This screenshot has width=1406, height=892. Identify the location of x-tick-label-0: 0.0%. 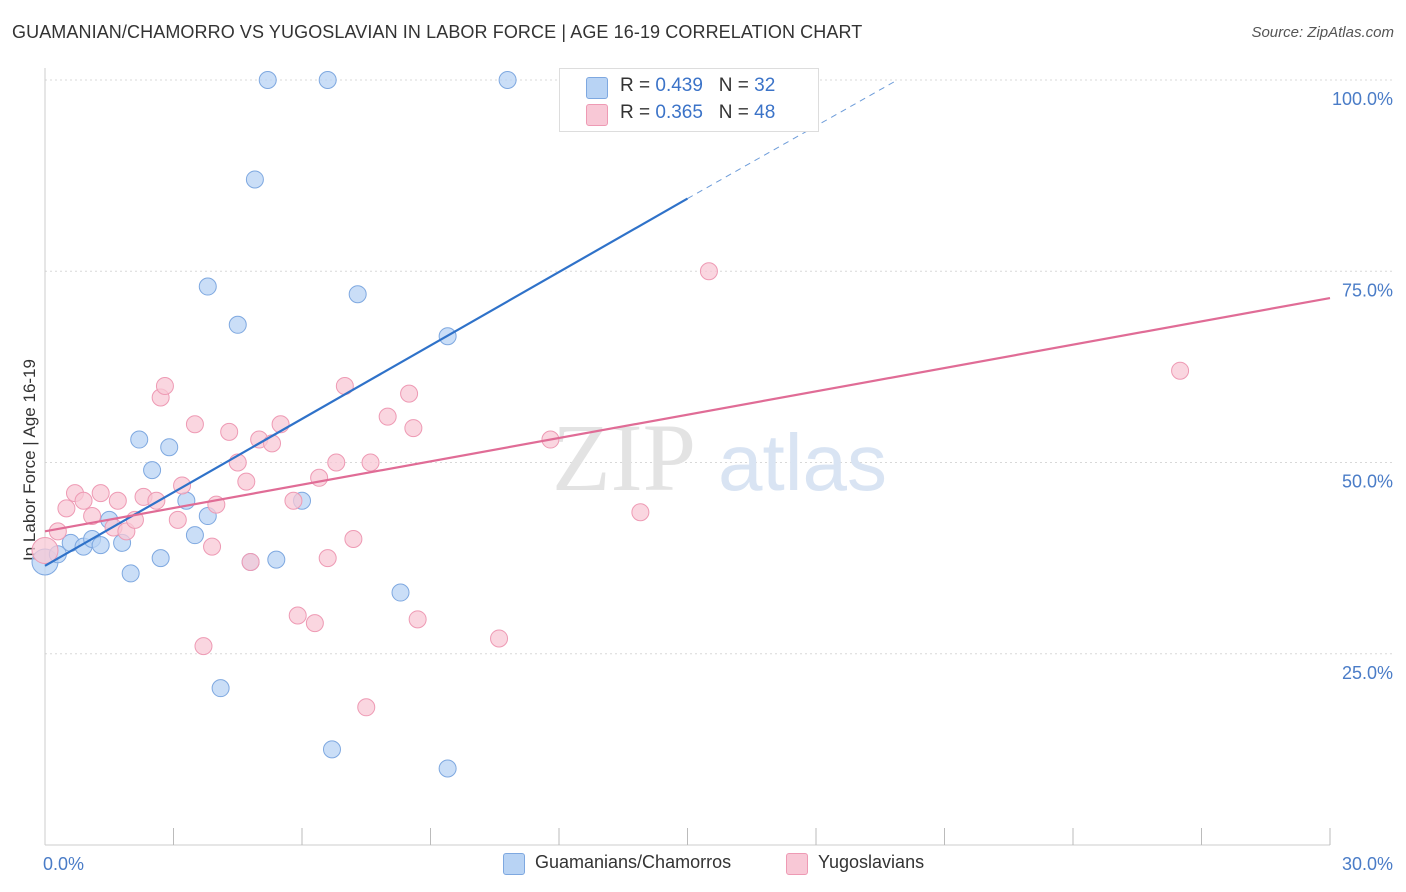
(63, 864).